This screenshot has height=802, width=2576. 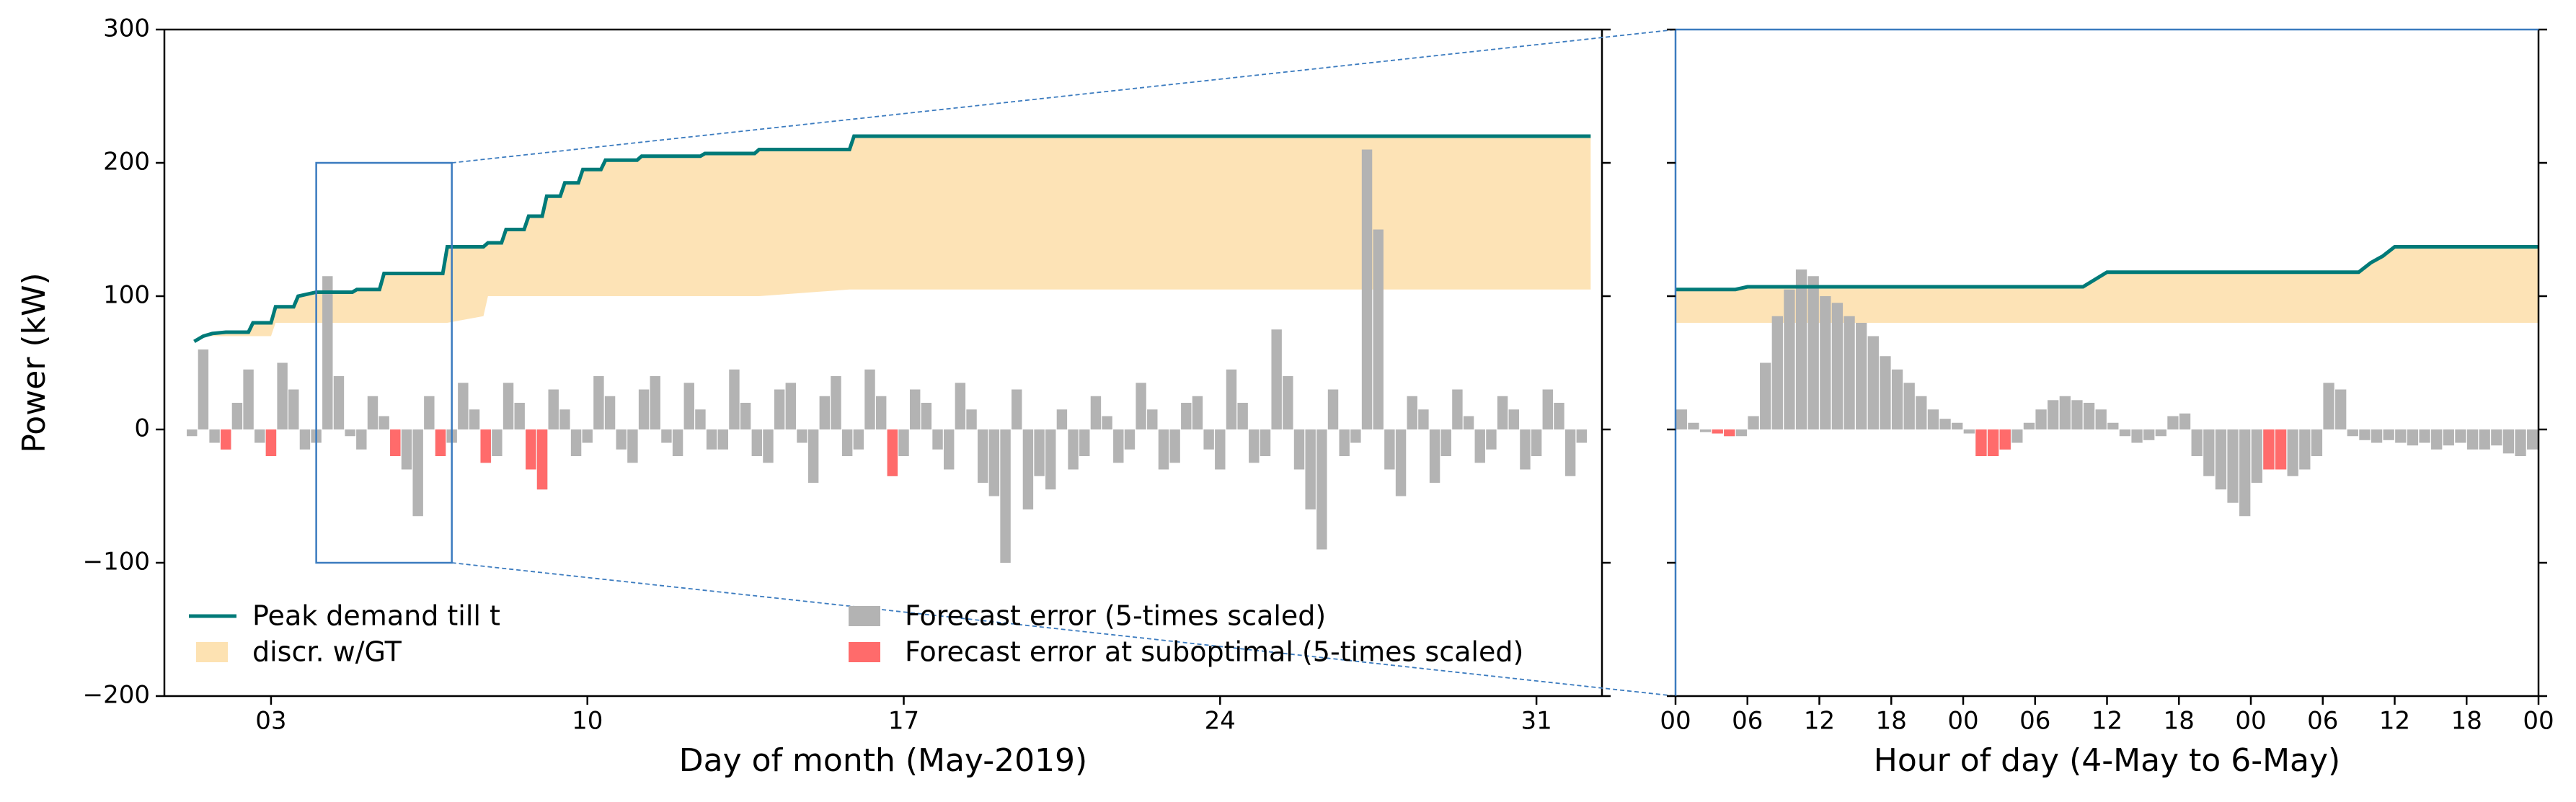 What do you see at coordinates (116, 562) in the screenshot?
I see `y-tick-label: −100` at bounding box center [116, 562].